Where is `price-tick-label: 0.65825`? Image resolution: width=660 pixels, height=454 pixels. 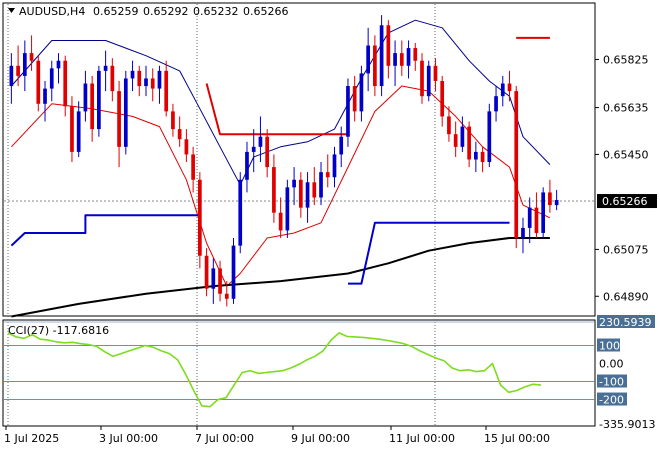
price-tick-label: 0.65825 is located at coordinates (626, 59).